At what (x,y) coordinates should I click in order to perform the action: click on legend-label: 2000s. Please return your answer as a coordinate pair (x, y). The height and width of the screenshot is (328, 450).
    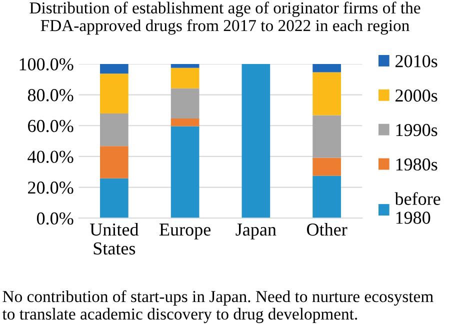
    Looking at the image, I should click on (417, 96).